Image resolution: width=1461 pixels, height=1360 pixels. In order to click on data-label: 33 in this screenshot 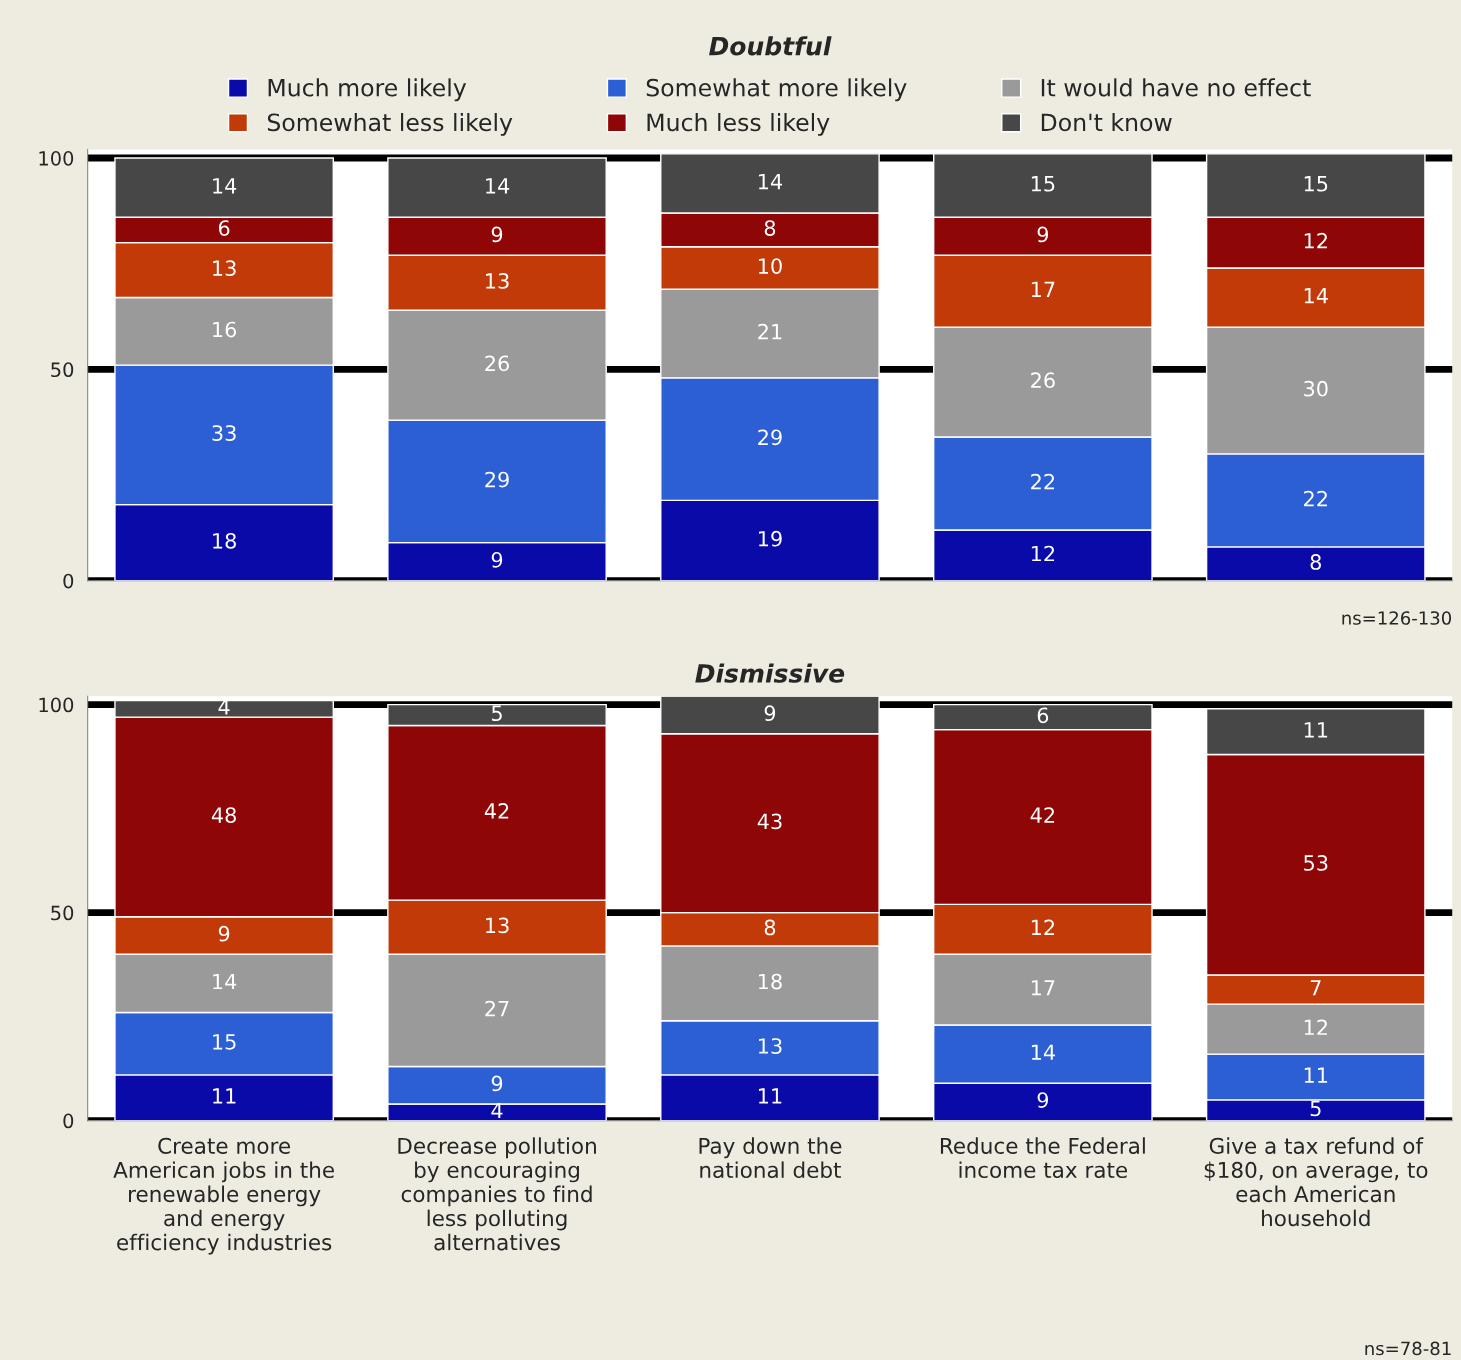, I will do `click(224, 433)`.